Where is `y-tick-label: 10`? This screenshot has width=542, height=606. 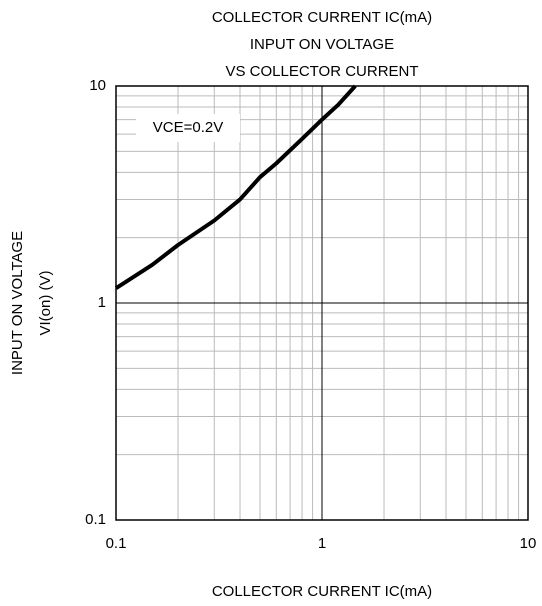
y-tick-label: 10 is located at coordinates (97, 85).